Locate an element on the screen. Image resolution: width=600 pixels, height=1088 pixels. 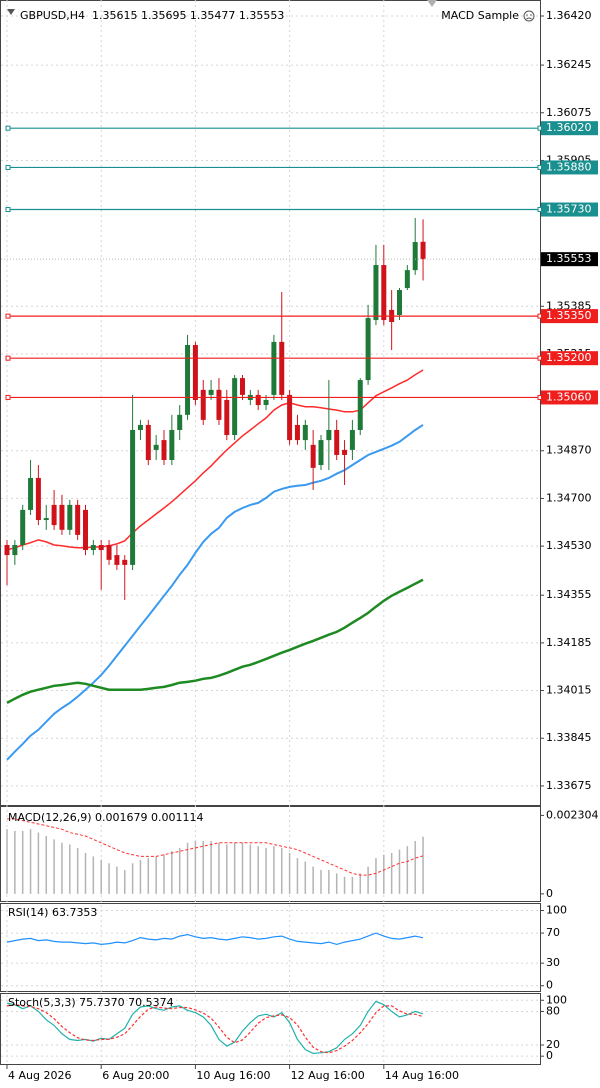
indicator-line is located at coordinates (215, 939).